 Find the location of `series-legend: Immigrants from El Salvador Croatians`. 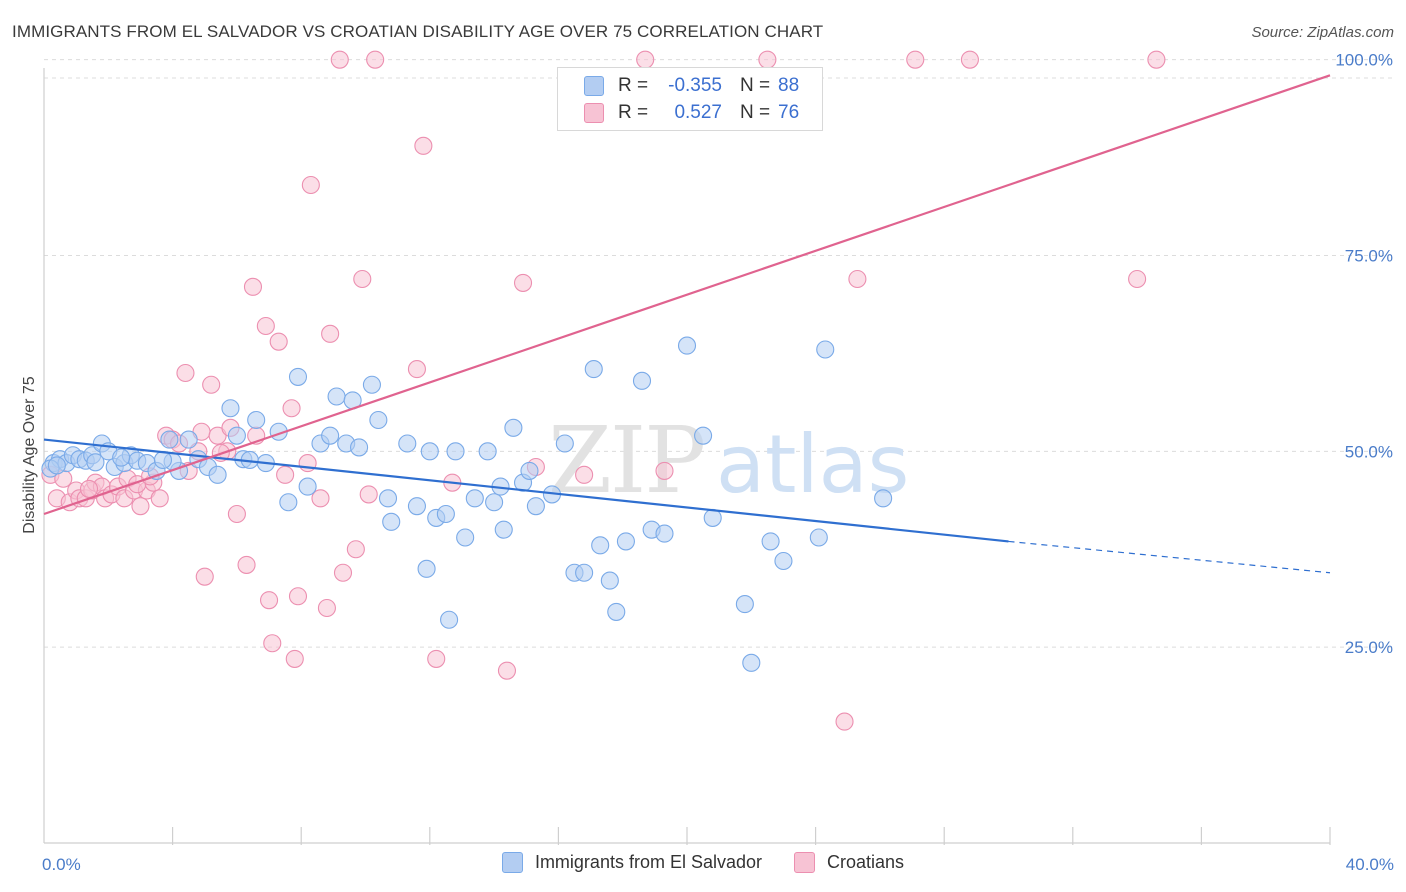

series-legend: Immigrants from El Salvador Croatians is located at coordinates (703, 862).